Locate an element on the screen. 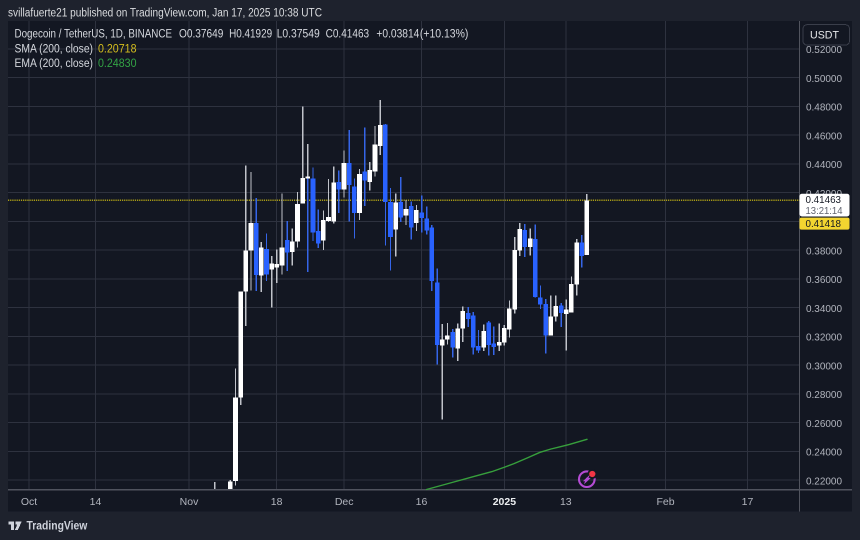  svg-text: 0.38000 is located at coordinates (824, 251).